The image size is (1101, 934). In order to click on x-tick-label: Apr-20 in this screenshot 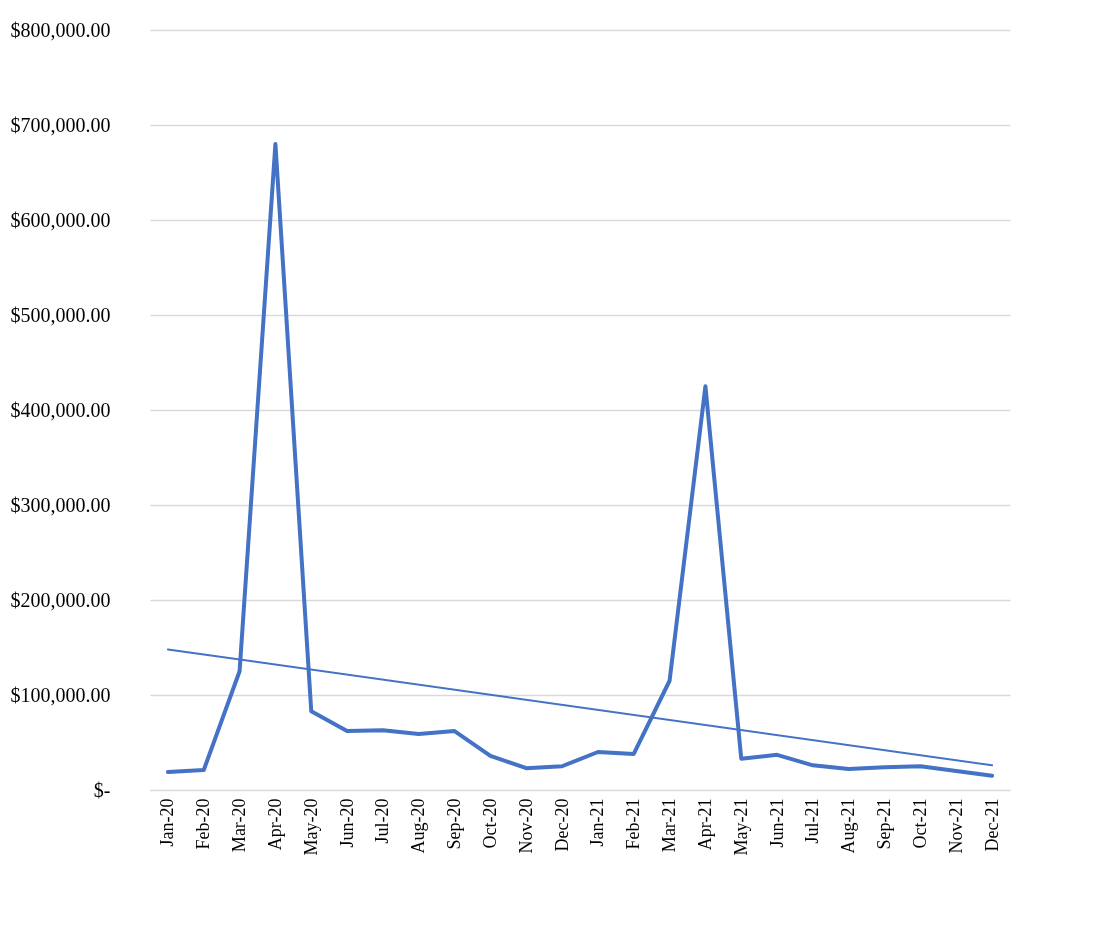, I will do `click(274, 824)`.